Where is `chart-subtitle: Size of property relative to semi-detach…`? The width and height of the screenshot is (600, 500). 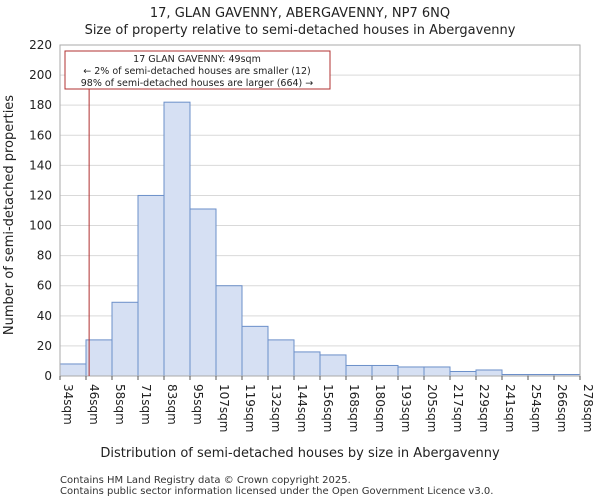
chart-subtitle: Size of property relative to semi-detach… is located at coordinates (300, 30).